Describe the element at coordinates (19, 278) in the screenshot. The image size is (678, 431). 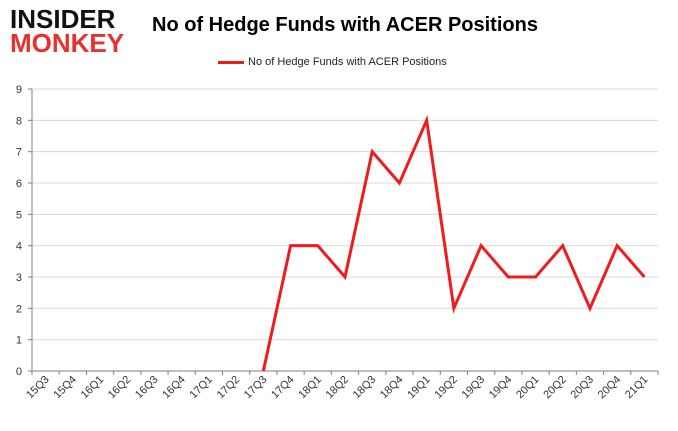
I see `y-tick-label: 3` at that location.